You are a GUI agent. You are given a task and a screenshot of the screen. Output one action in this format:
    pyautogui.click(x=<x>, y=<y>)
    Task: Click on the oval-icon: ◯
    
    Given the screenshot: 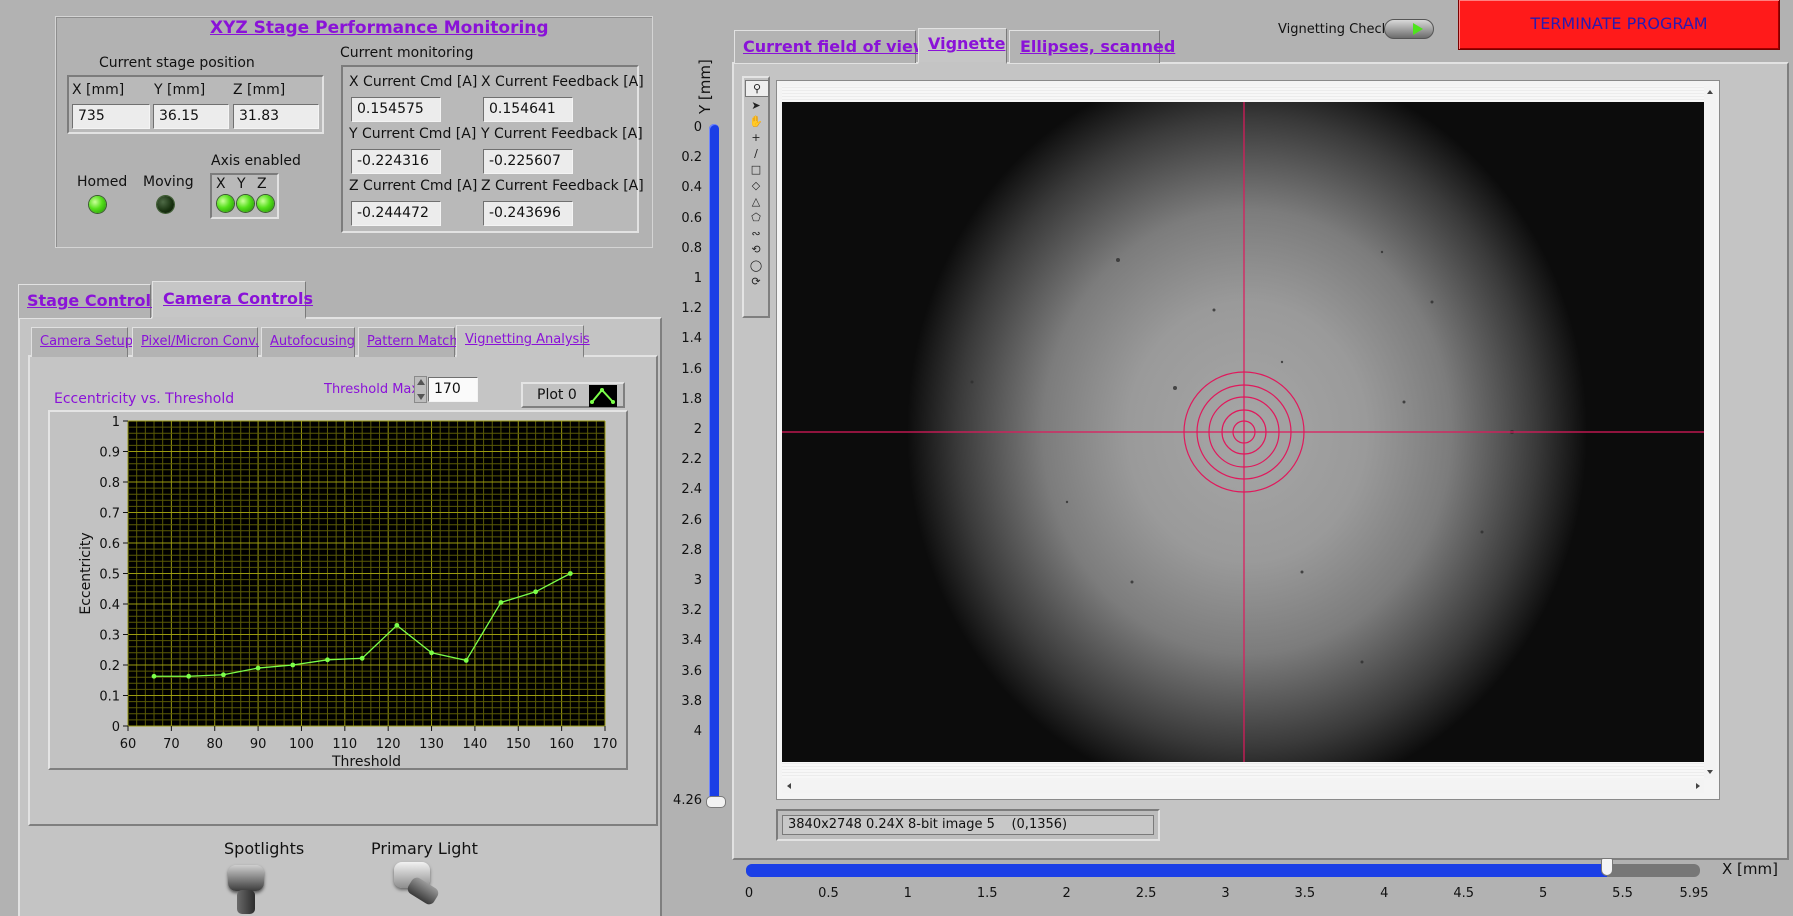 What is the action you would take?
    pyautogui.click(x=756, y=265)
    